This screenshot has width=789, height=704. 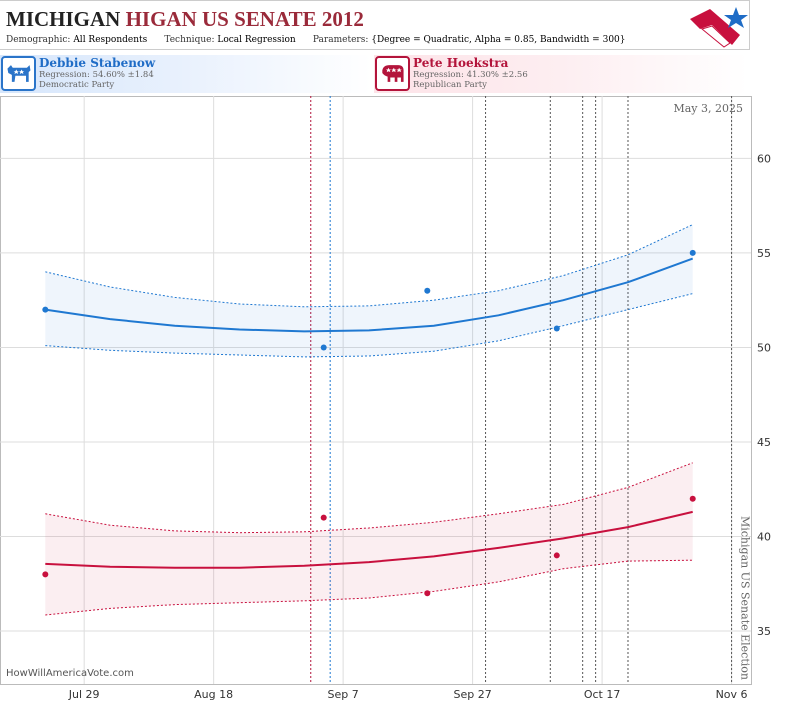 What do you see at coordinates (732, 694) in the screenshot?
I see `x-tick-label: Nov 6` at bounding box center [732, 694].